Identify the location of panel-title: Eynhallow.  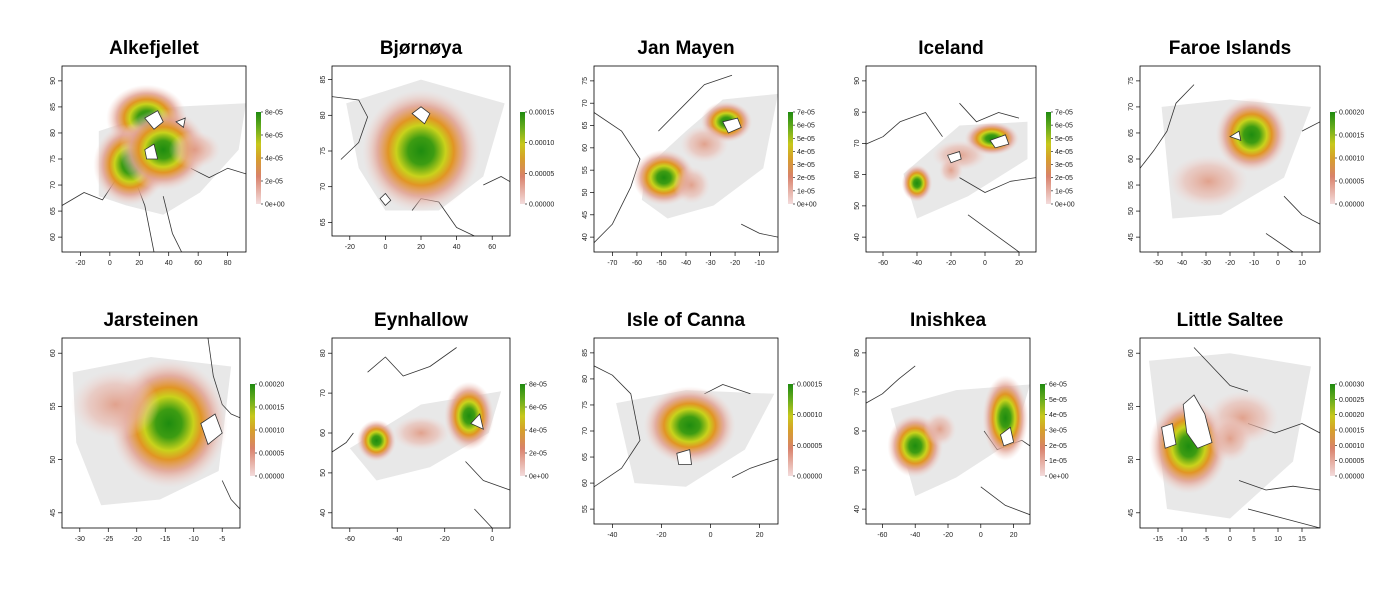
(421, 320).